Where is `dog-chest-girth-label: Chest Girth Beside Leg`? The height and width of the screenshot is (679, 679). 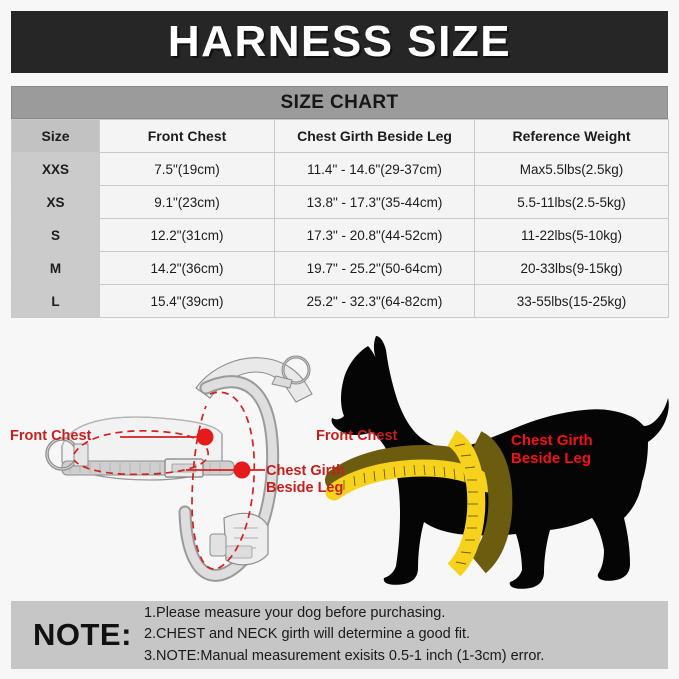
dog-chest-girth-label: Chest Girth Beside Leg is located at coordinates (552, 449).